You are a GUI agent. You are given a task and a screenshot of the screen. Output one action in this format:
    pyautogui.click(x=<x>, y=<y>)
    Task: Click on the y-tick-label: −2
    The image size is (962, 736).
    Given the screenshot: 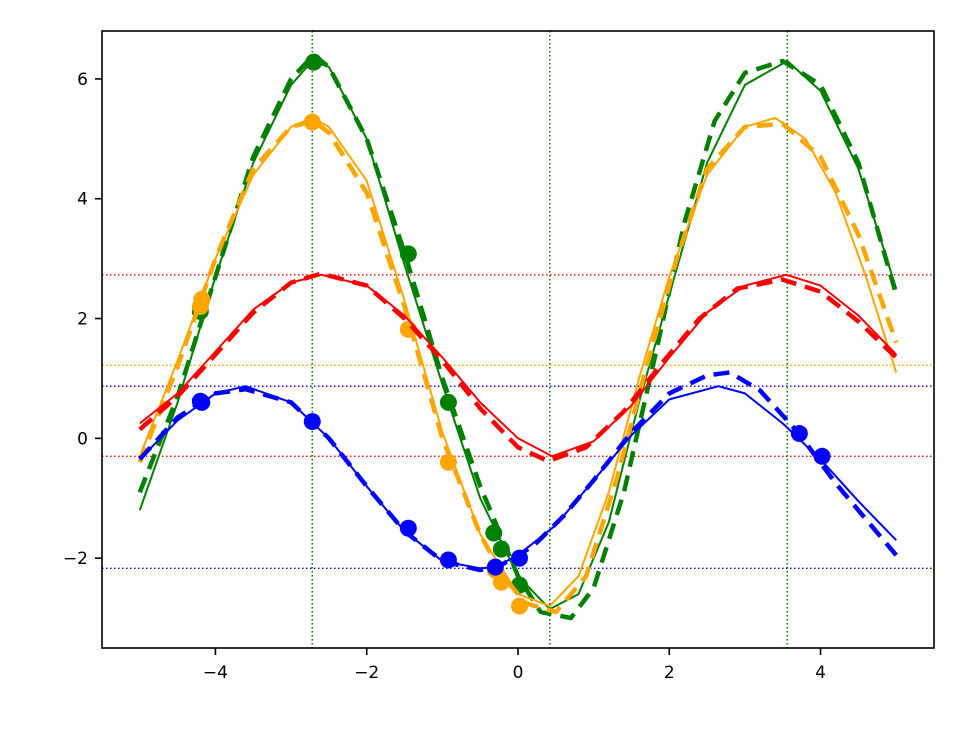 What is the action you would take?
    pyautogui.click(x=75, y=559)
    